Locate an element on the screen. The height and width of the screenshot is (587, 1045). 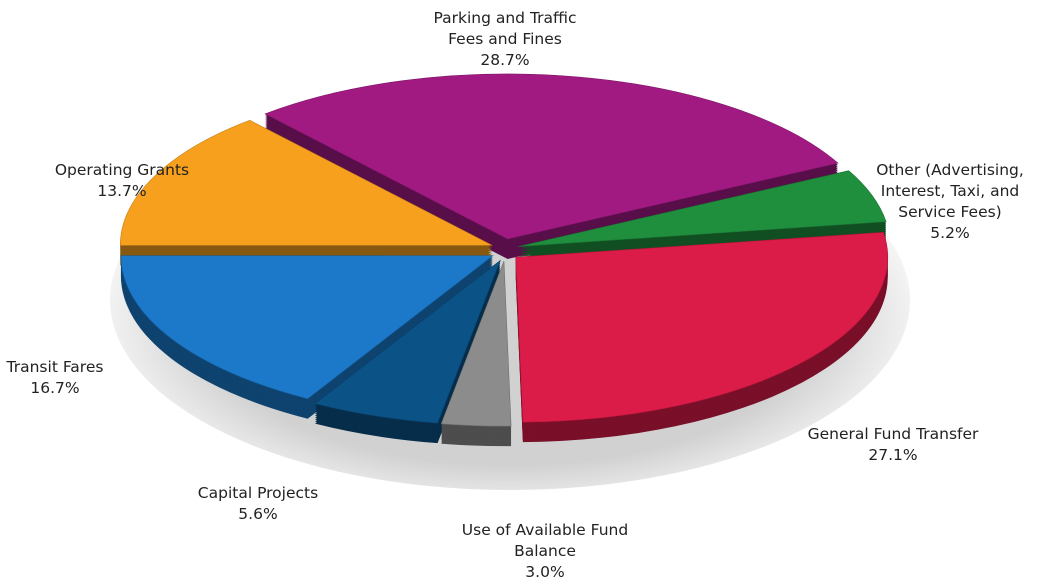
category-label: Capital Projects is located at coordinates (258, 493).